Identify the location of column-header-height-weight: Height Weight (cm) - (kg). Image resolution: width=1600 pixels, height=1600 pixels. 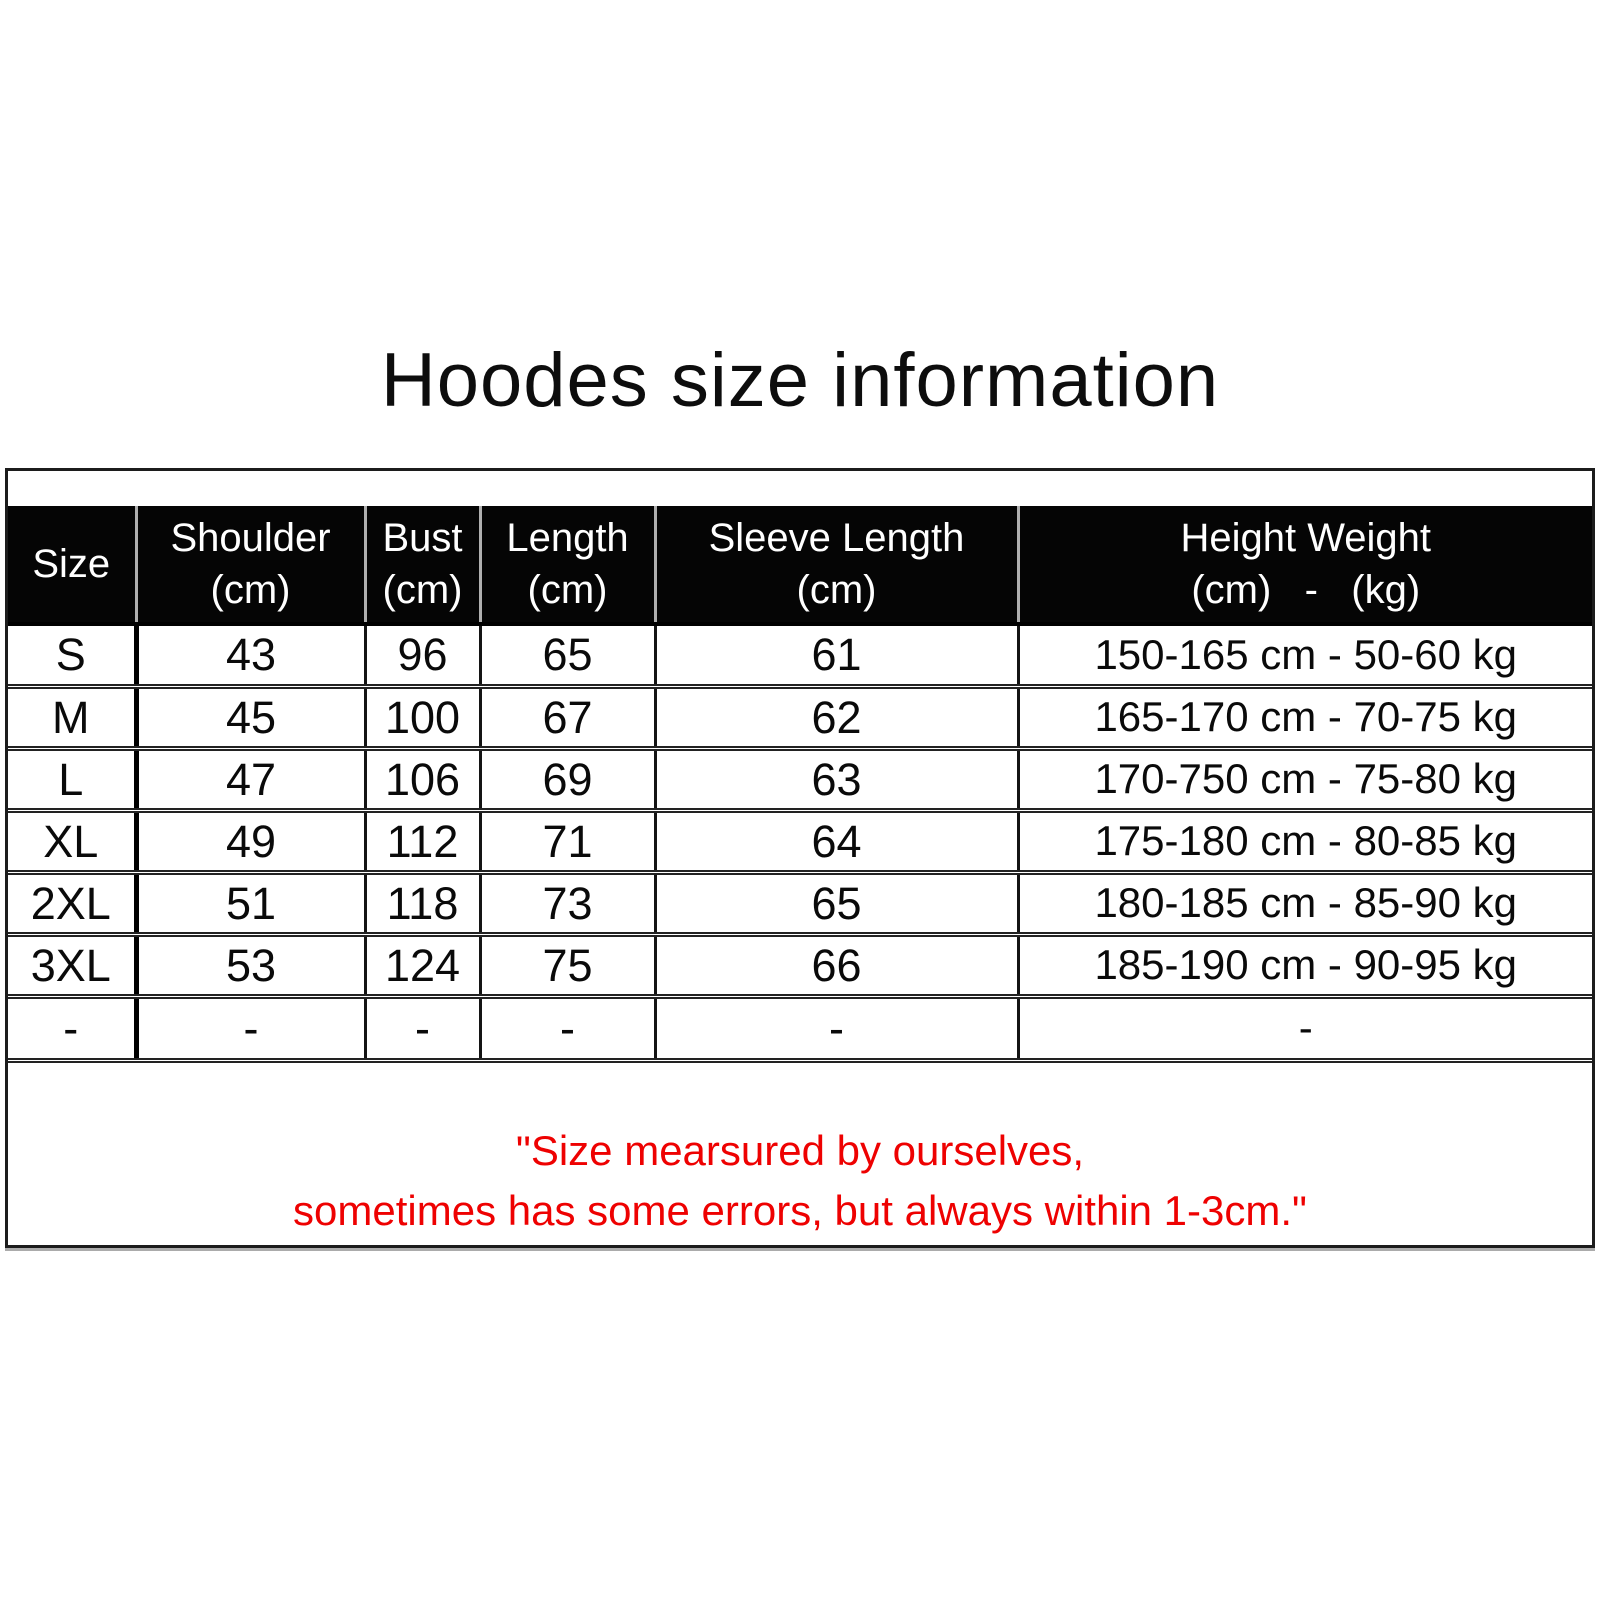
(1304, 566).